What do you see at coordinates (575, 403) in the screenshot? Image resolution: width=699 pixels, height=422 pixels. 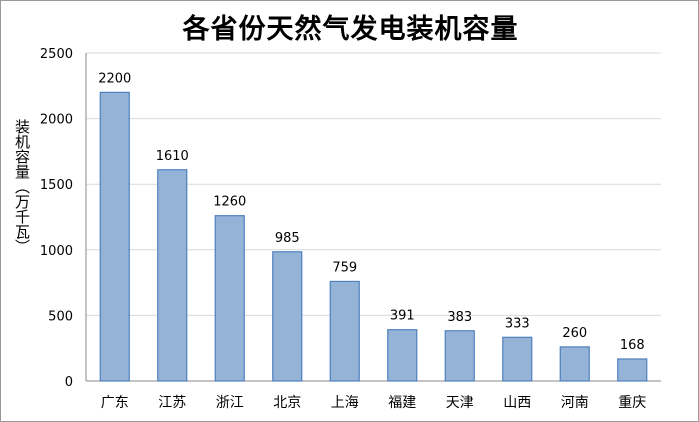 I see `x-tick-label: 河南` at bounding box center [575, 403].